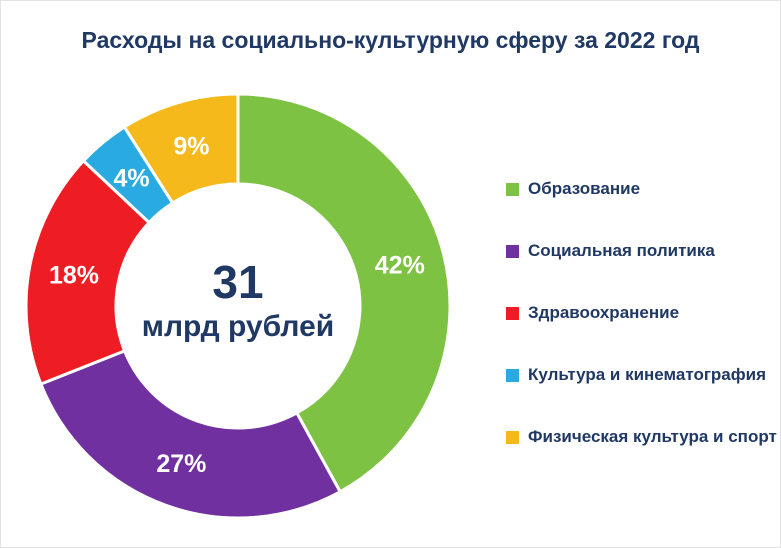  I want to click on slice-percent-label: 42%, so click(400, 266).